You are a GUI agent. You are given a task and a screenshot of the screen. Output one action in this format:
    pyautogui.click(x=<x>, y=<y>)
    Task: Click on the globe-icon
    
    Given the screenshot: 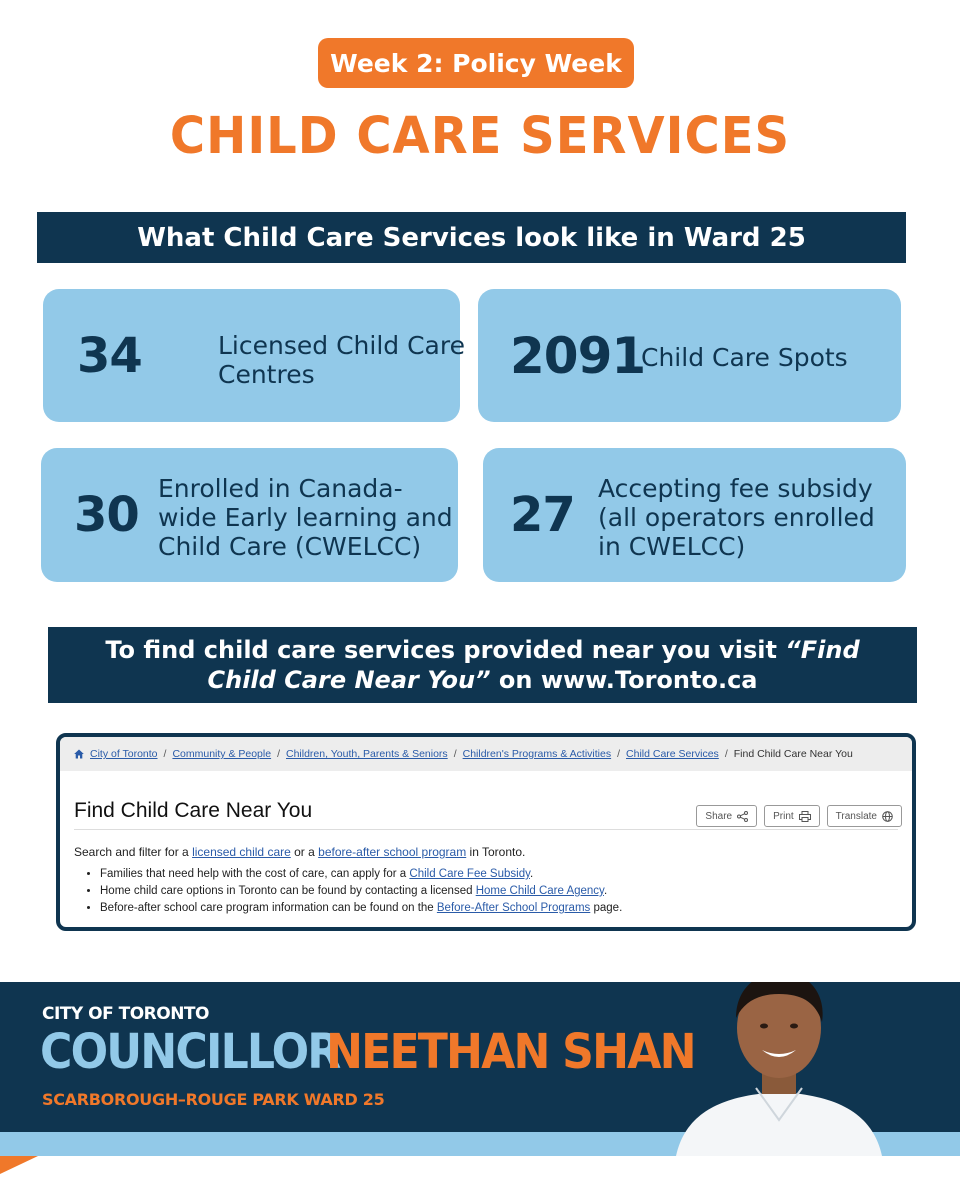 What is the action you would take?
    pyautogui.click(x=887, y=816)
    